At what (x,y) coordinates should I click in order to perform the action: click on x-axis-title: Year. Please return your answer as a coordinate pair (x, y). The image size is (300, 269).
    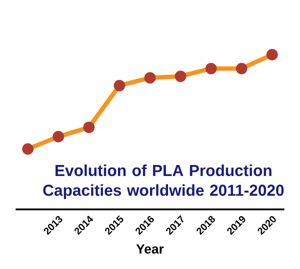
    Looking at the image, I should click on (150, 249).